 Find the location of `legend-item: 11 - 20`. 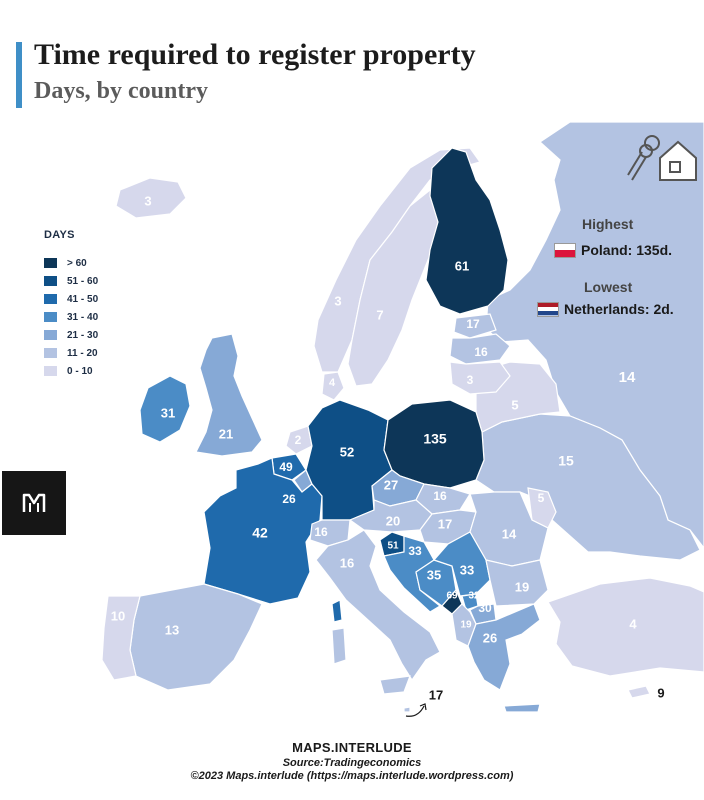

legend-item: 11 - 20 is located at coordinates (71, 353).